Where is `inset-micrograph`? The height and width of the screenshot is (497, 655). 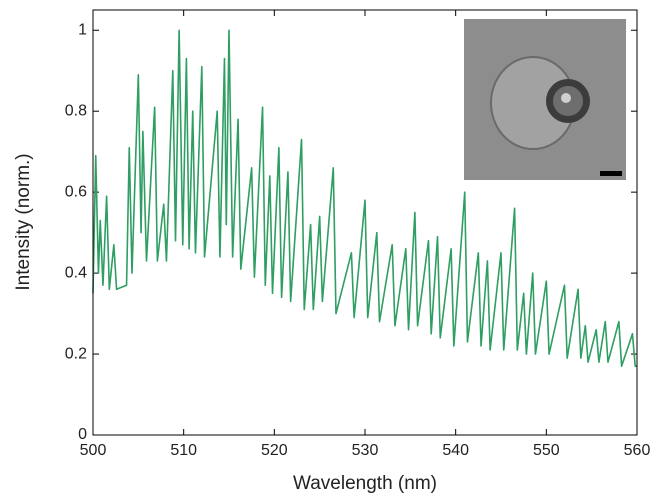 inset-micrograph is located at coordinates (545, 99).